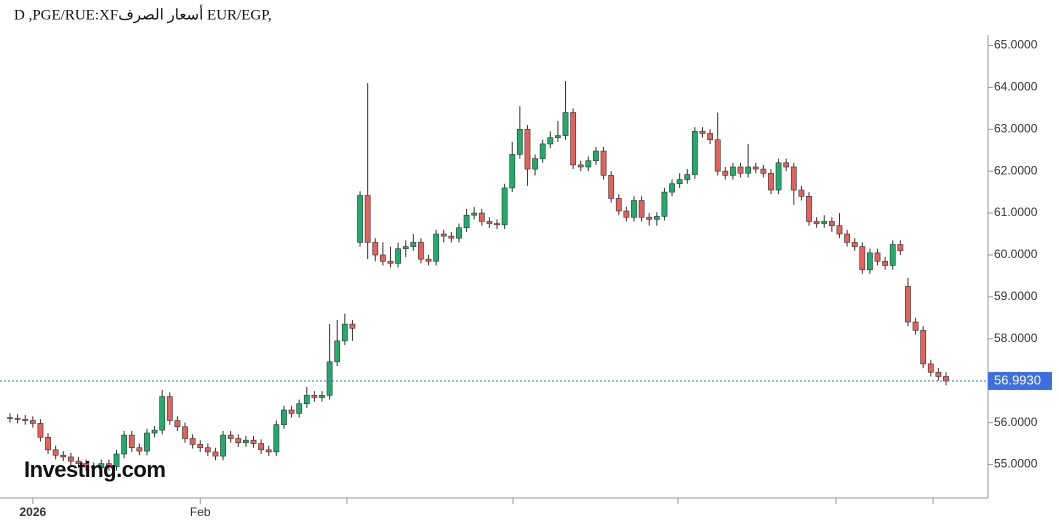 The image size is (1059, 528). What do you see at coordinates (1016, 422) in the screenshot?
I see `y-tick-label: 56.0000` at bounding box center [1016, 422].